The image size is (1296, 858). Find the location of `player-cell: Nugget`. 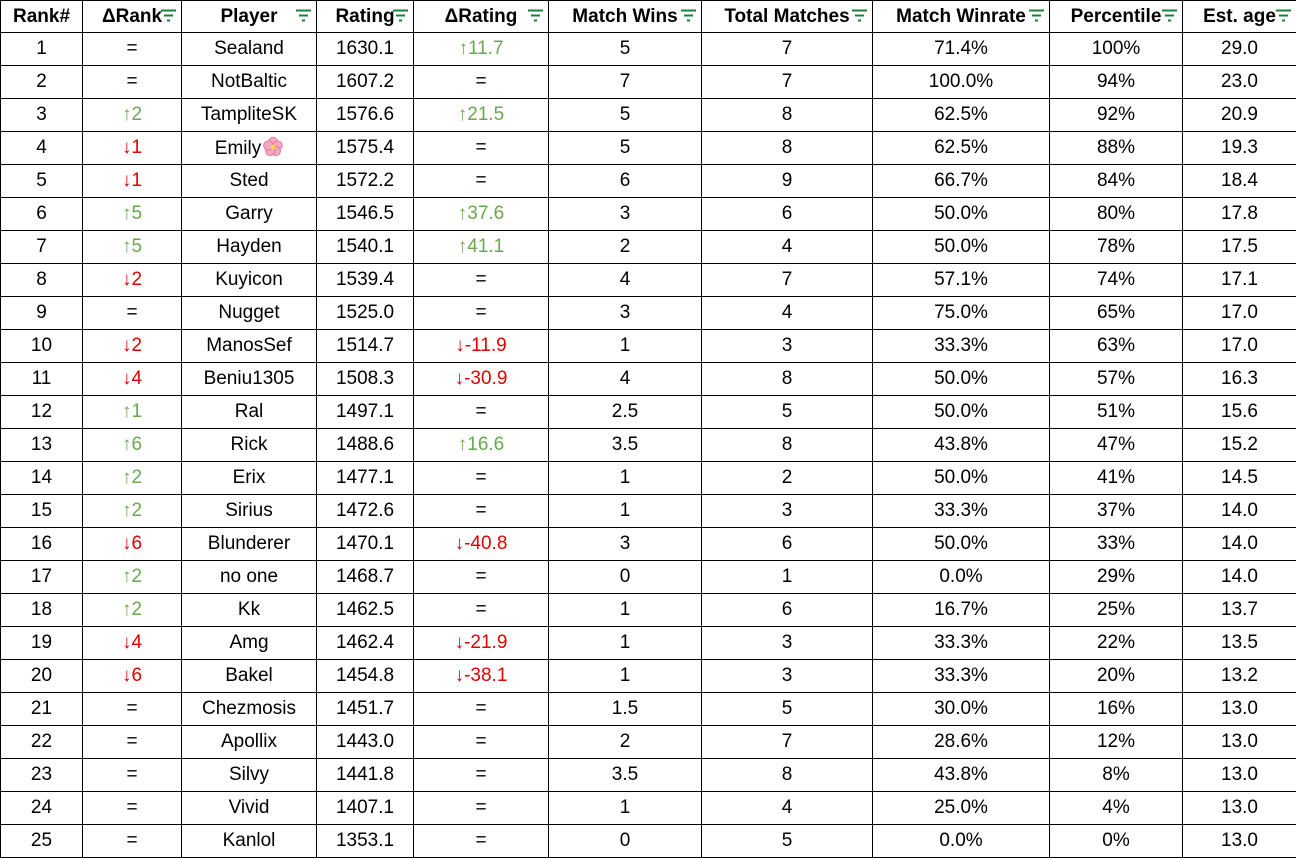

player-cell: Nugget is located at coordinates (249, 313).